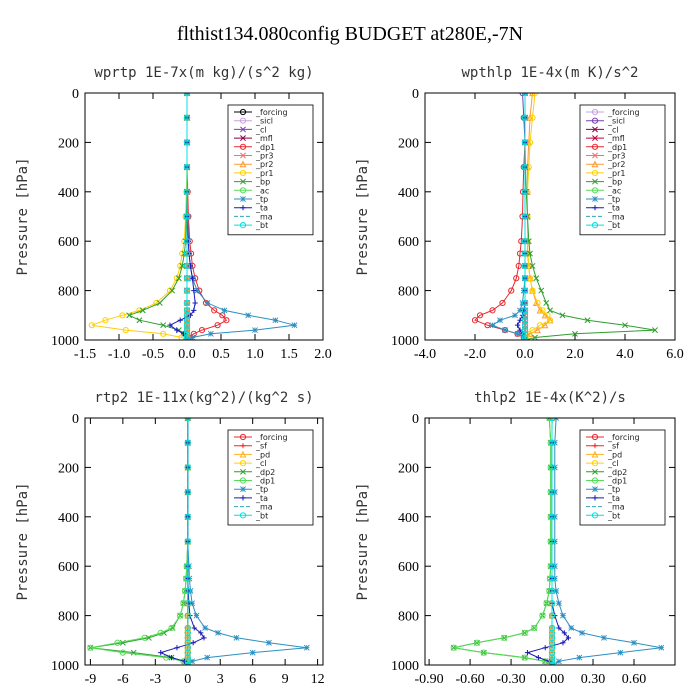 This screenshot has width=700, height=700. Describe the element at coordinates (270, 477) in the screenshot. I see `legend: _forcing_sf_pd_cl_dp2_dp1_tp_ta_ma_bt` at that location.